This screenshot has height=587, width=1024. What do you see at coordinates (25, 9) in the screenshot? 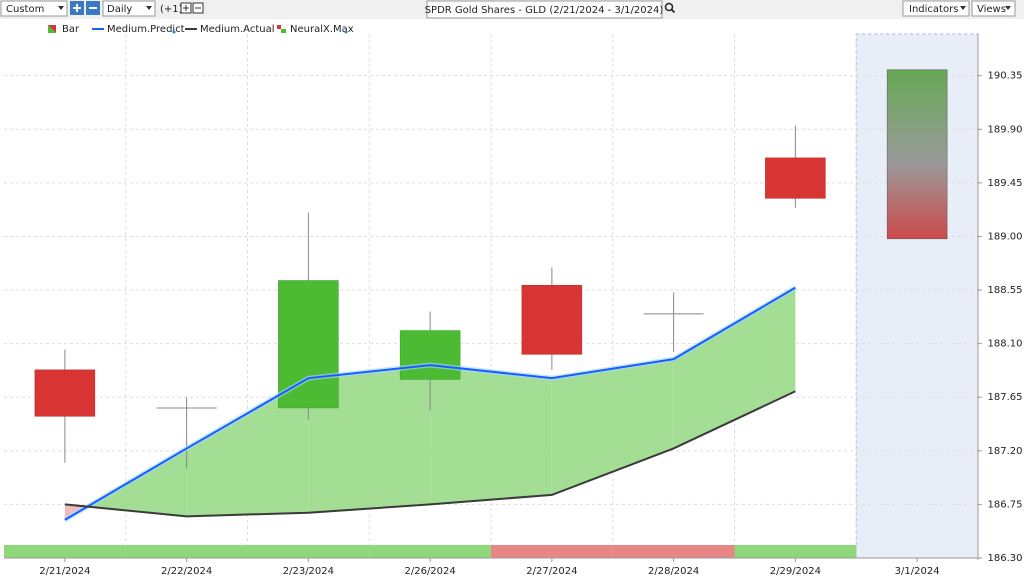
I see `period-label: Custom` at bounding box center [25, 9].